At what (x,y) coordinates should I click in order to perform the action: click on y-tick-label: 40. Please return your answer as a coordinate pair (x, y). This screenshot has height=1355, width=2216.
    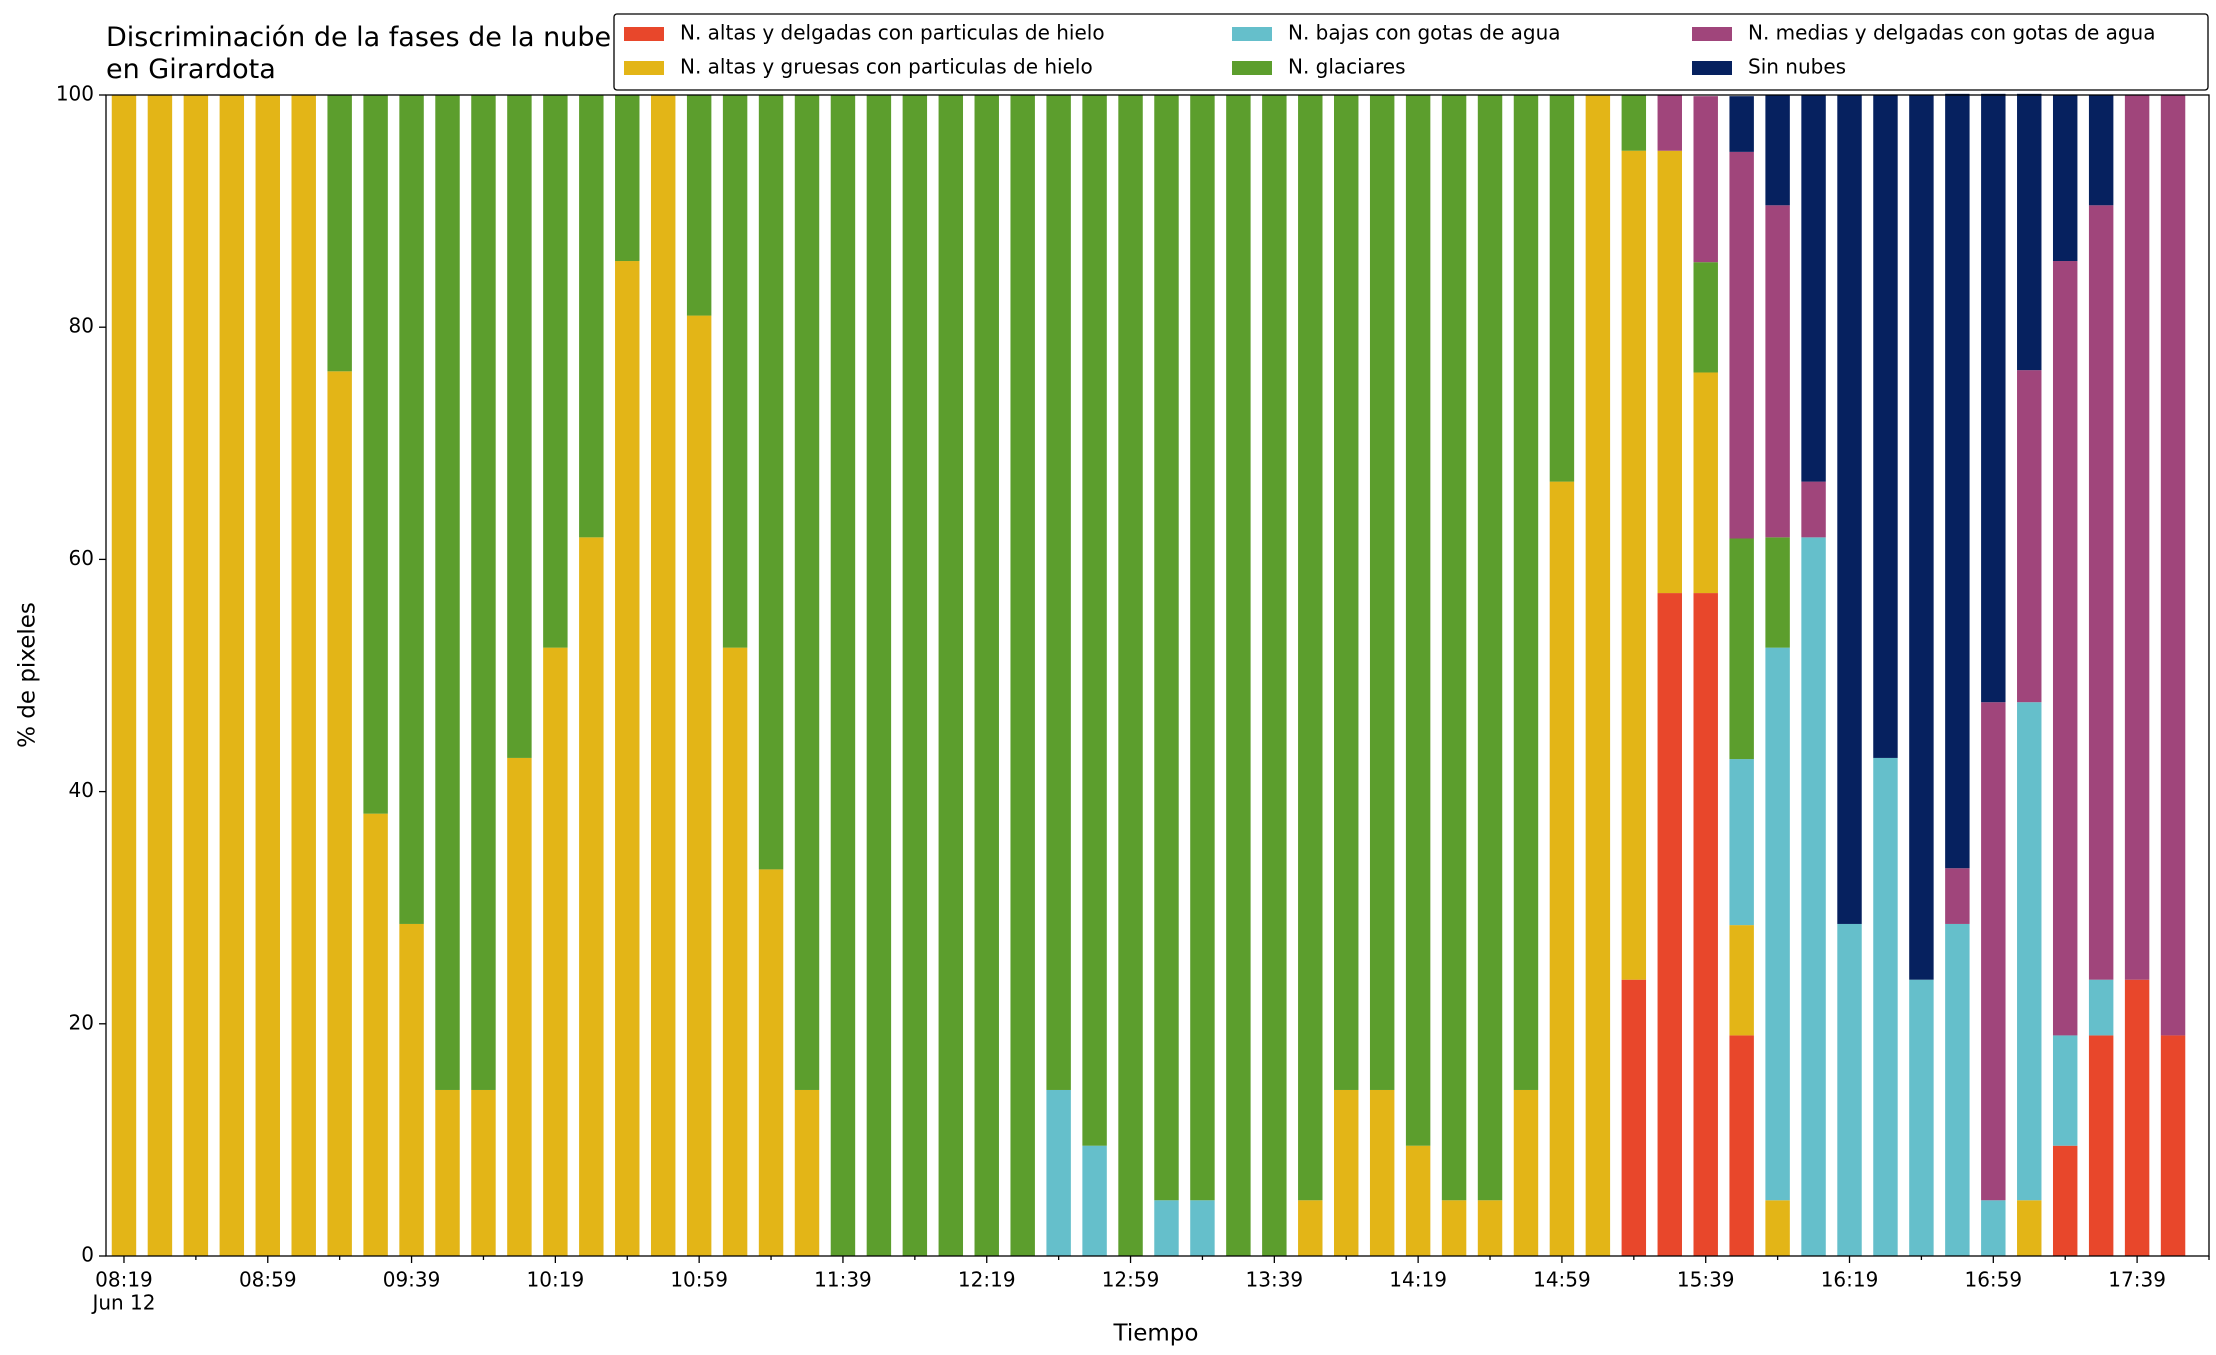
    Looking at the image, I should click on (81, 790).